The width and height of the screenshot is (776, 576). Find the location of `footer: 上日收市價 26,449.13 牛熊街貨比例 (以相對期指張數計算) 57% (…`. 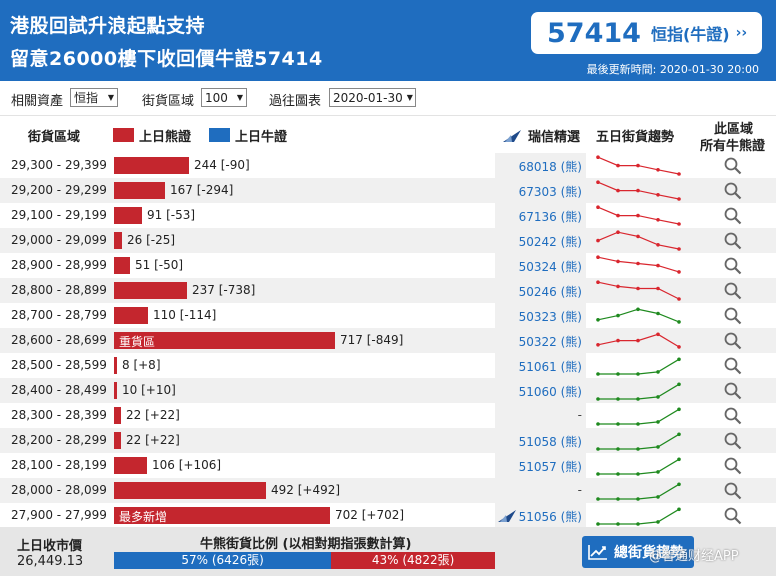

footer: 上日收市價 26,449.13 牛熊街貨比例 (以相對期指張數計算) 57% (… is located at coordinates (388, 551).